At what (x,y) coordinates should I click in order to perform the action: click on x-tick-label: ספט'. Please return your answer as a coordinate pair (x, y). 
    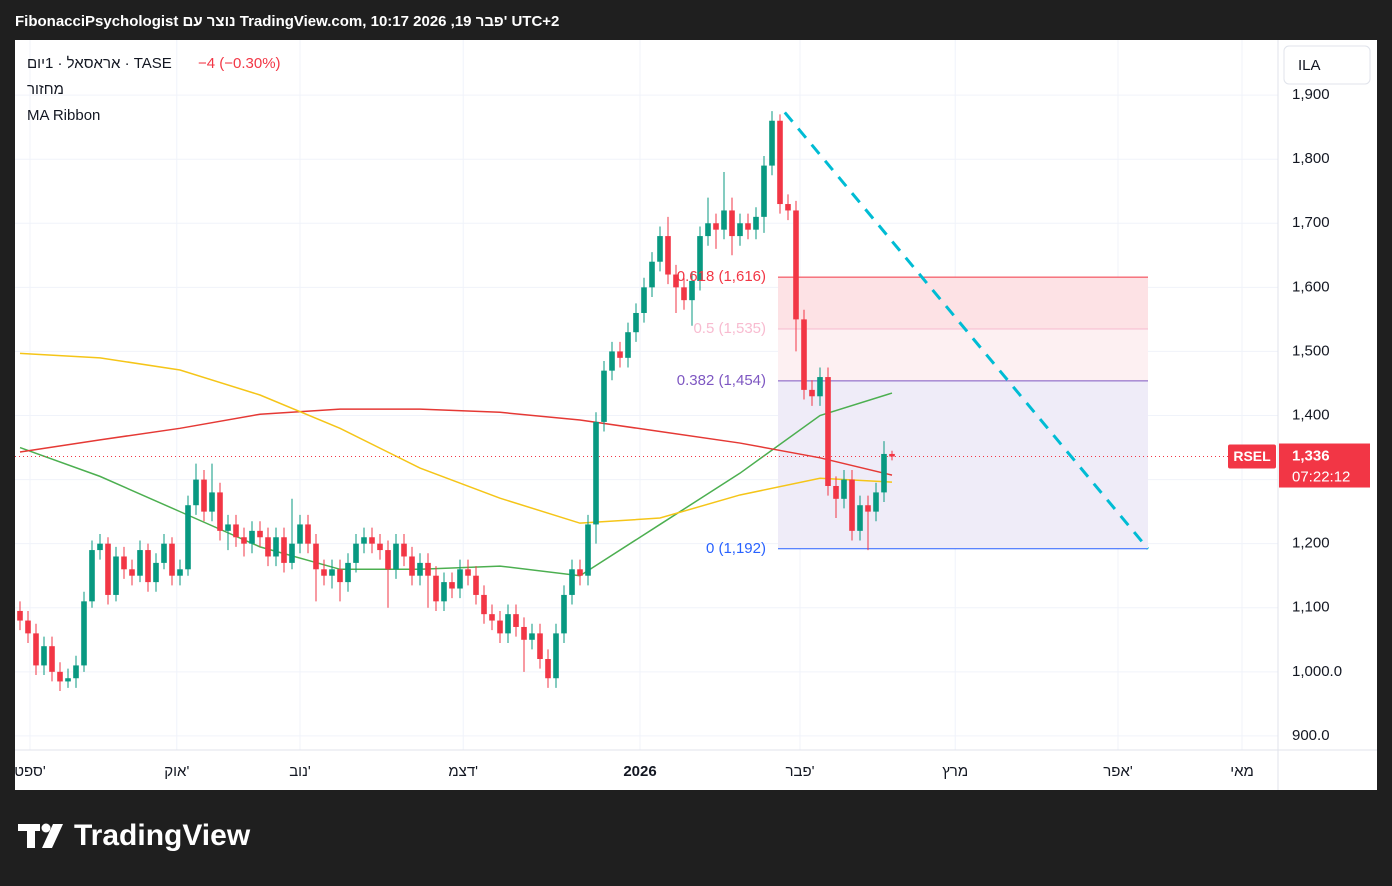
    Looking at the image, I should click on (30, 771).